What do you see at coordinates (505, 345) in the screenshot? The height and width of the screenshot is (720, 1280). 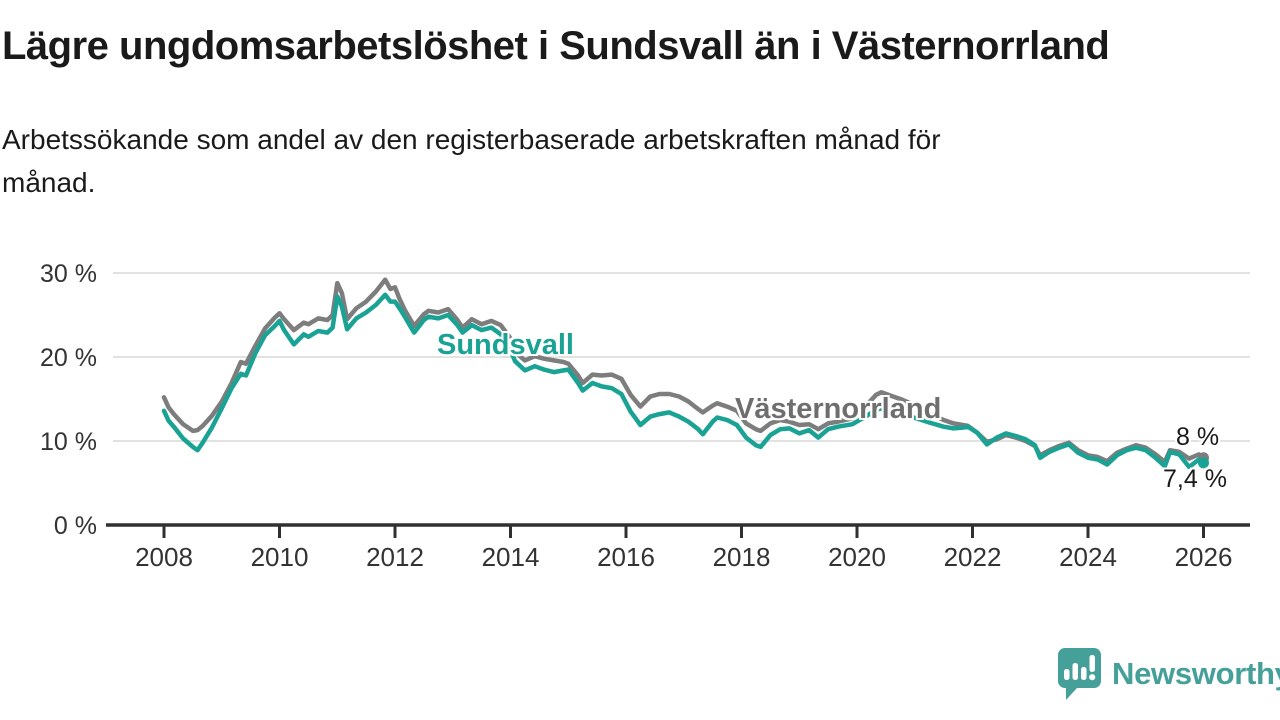 I see `sundsvall-series-label: Sundsvall` at bounding box center [505, 345].